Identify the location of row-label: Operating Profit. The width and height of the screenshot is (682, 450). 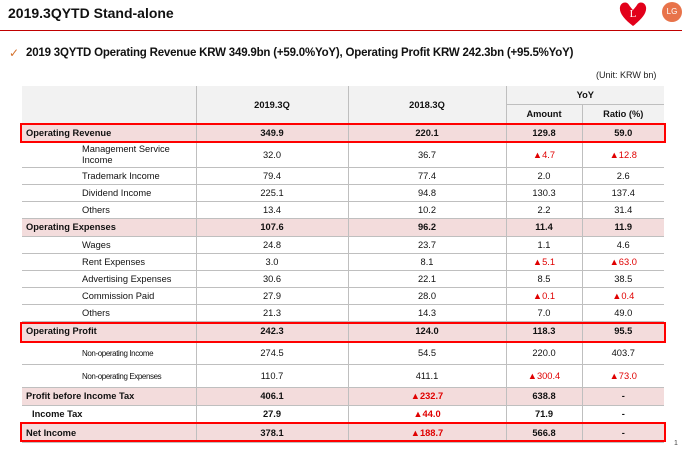
(109, 331).